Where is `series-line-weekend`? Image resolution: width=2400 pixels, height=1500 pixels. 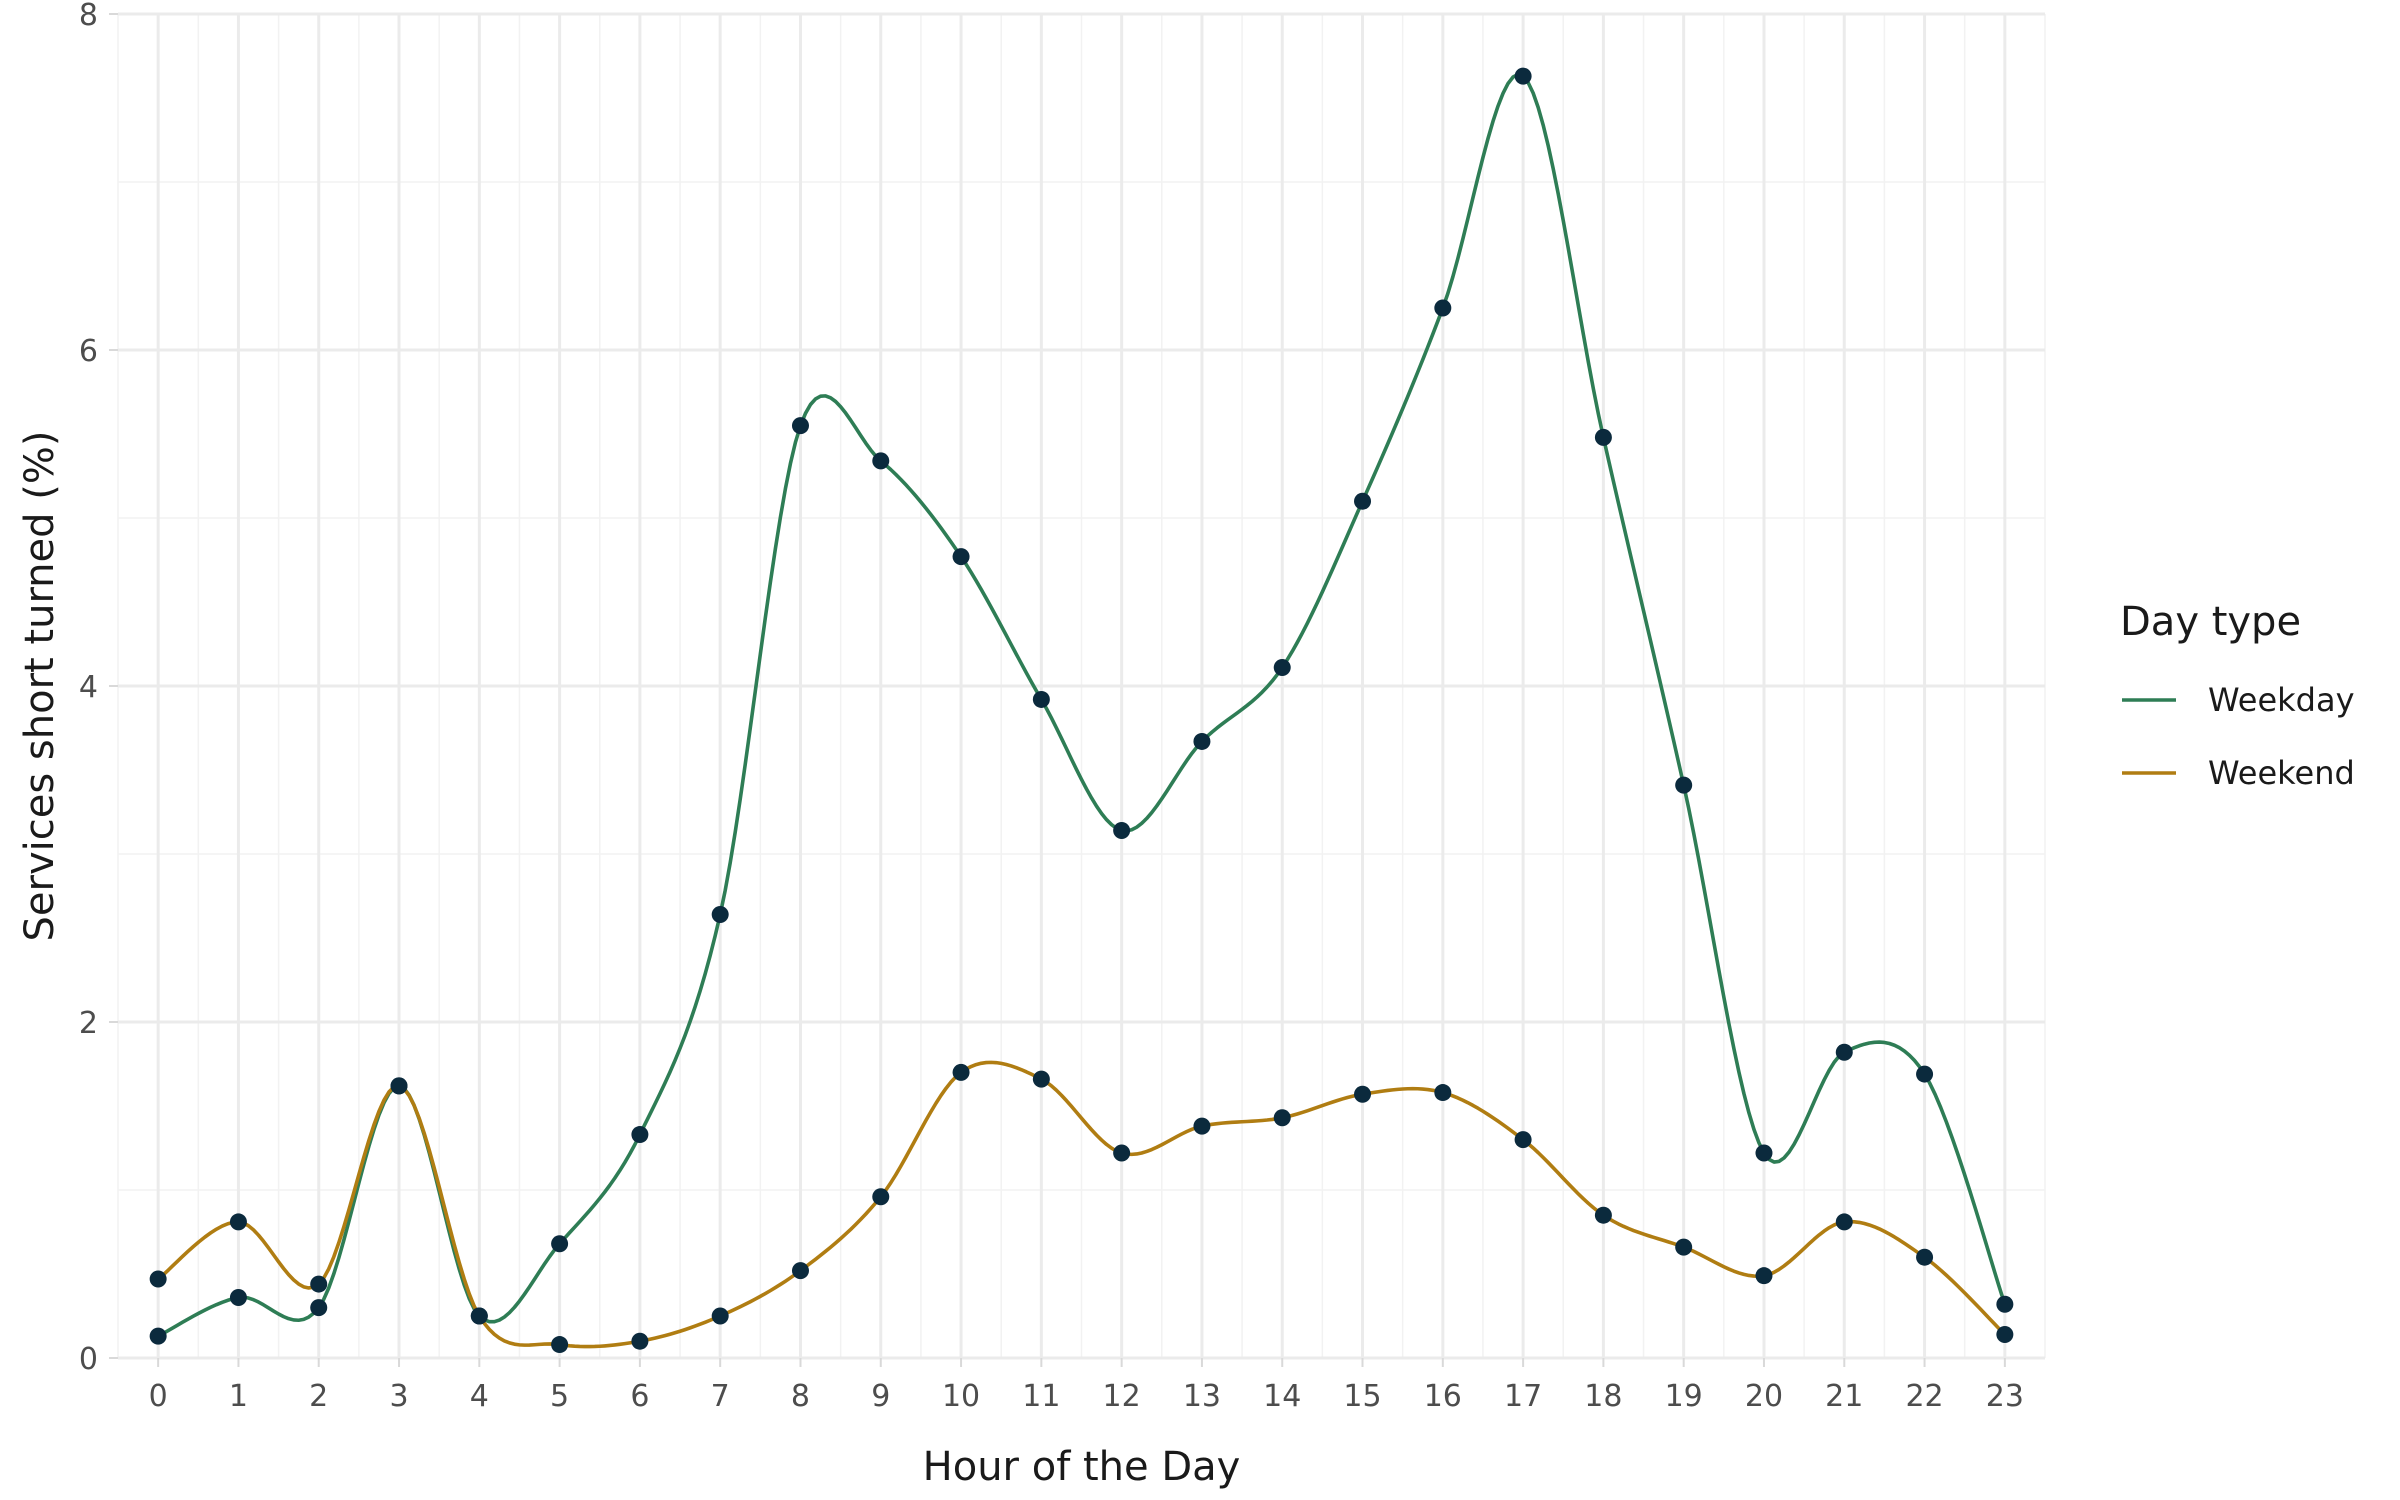
series-line-weekend is located at coordinates (1081, 1204).